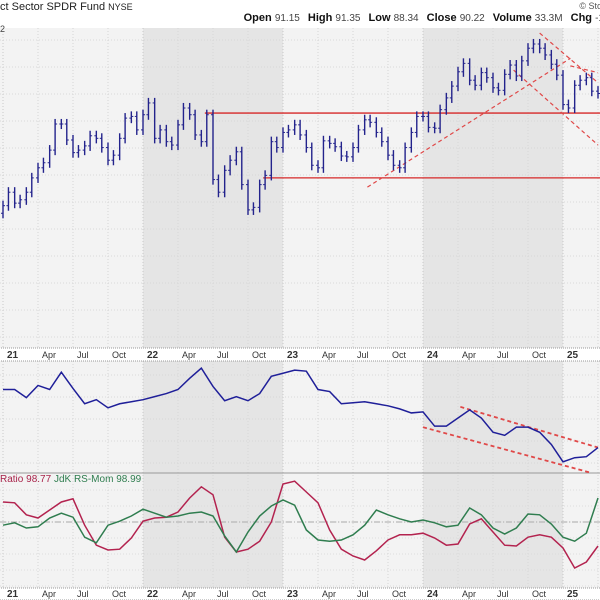 This screenshot has height=600, width=600. Describe the element at coordinates (12, 479) in the screenshot. I see `ratio-label: Ratio` at that location.